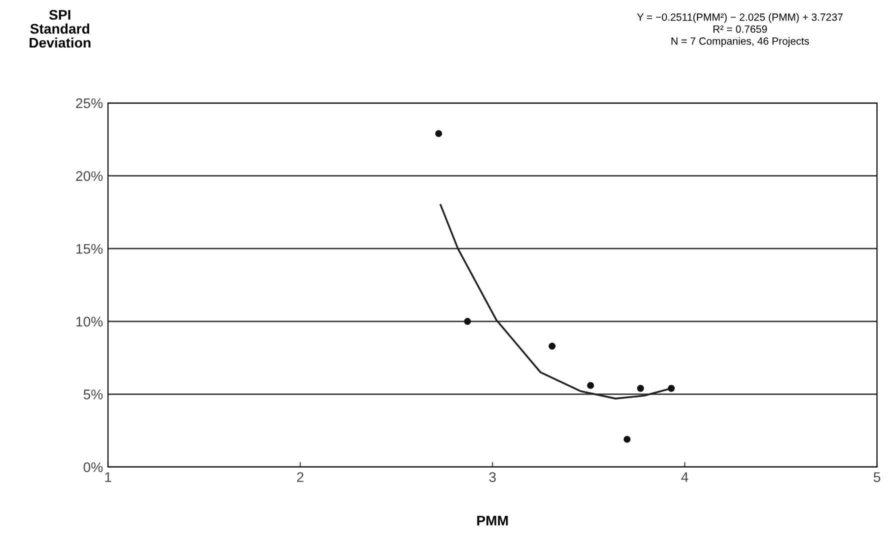  What do you see at coordinates (684, 477) in the screenshot?
I see `x-tick-label: 4` at bounding box center [684, 477].